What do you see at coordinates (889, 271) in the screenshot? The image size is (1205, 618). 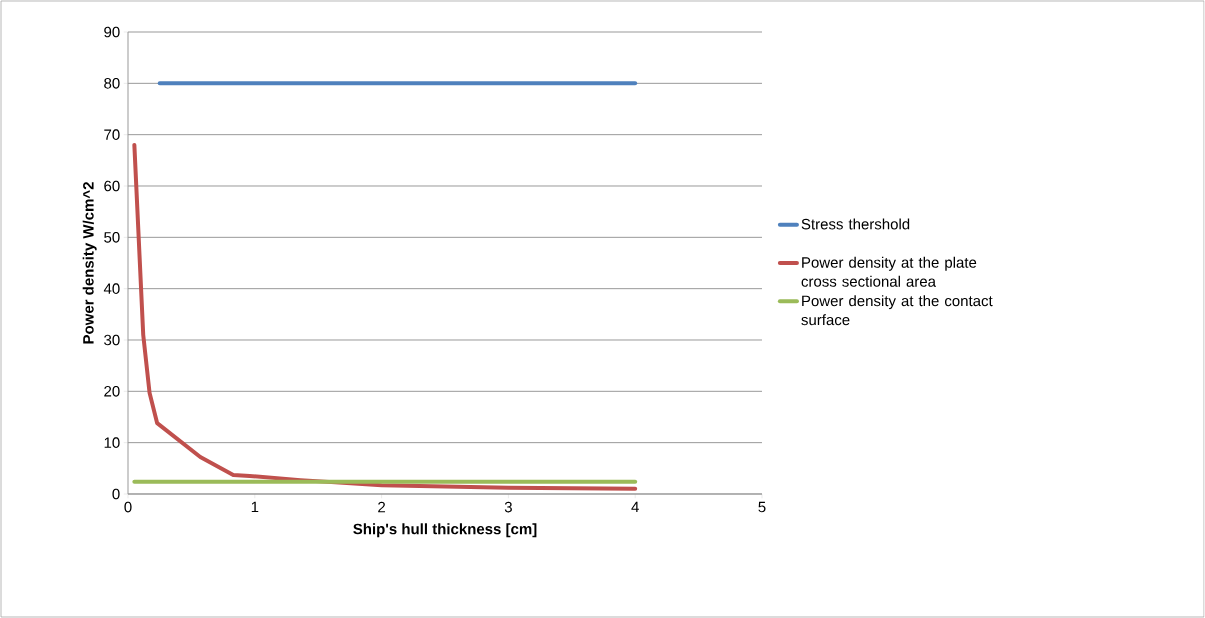 I see `legend-label: Power density at the plate cross sectional area` at bounding box center [889, 271].